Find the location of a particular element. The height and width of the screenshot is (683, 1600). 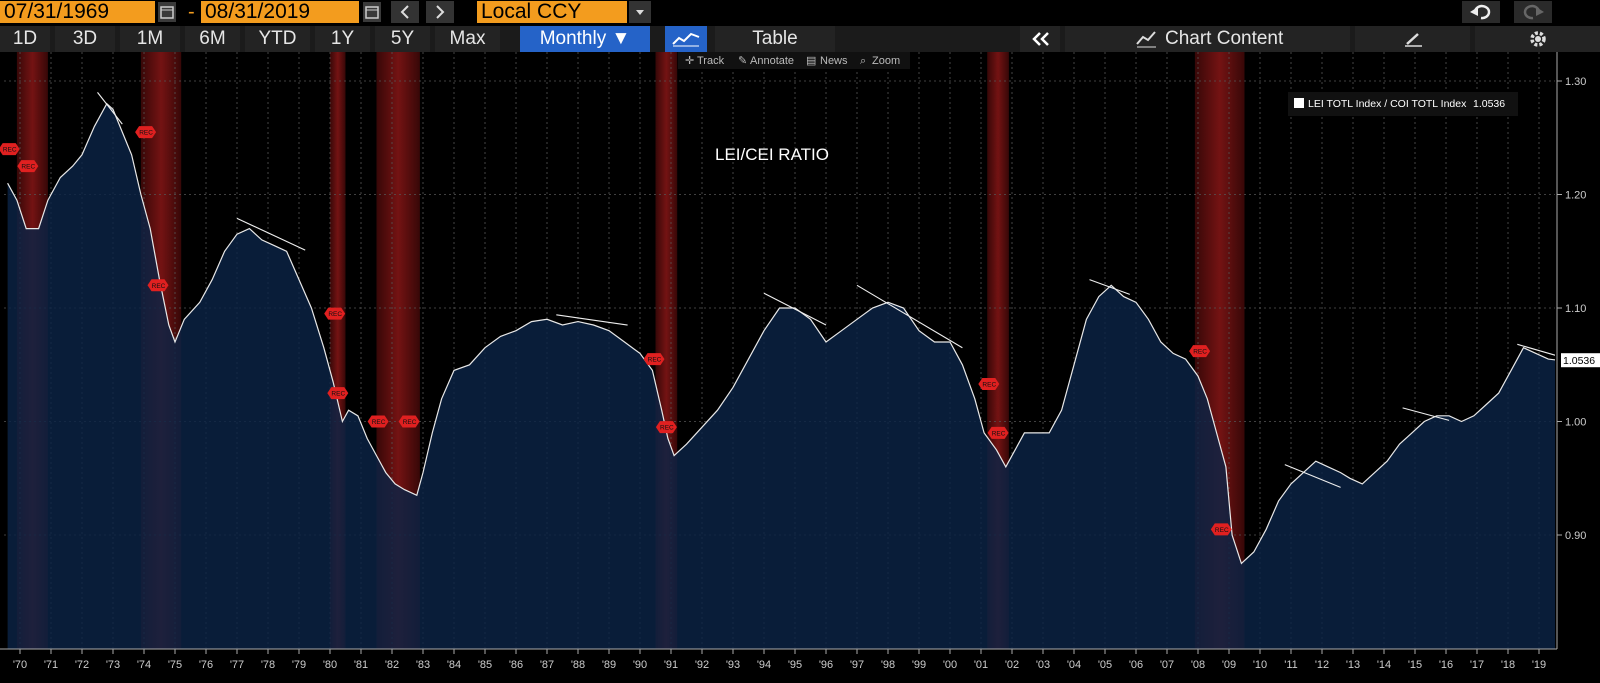

x-tick-label: '04 is located at coordinates (1074, 665).